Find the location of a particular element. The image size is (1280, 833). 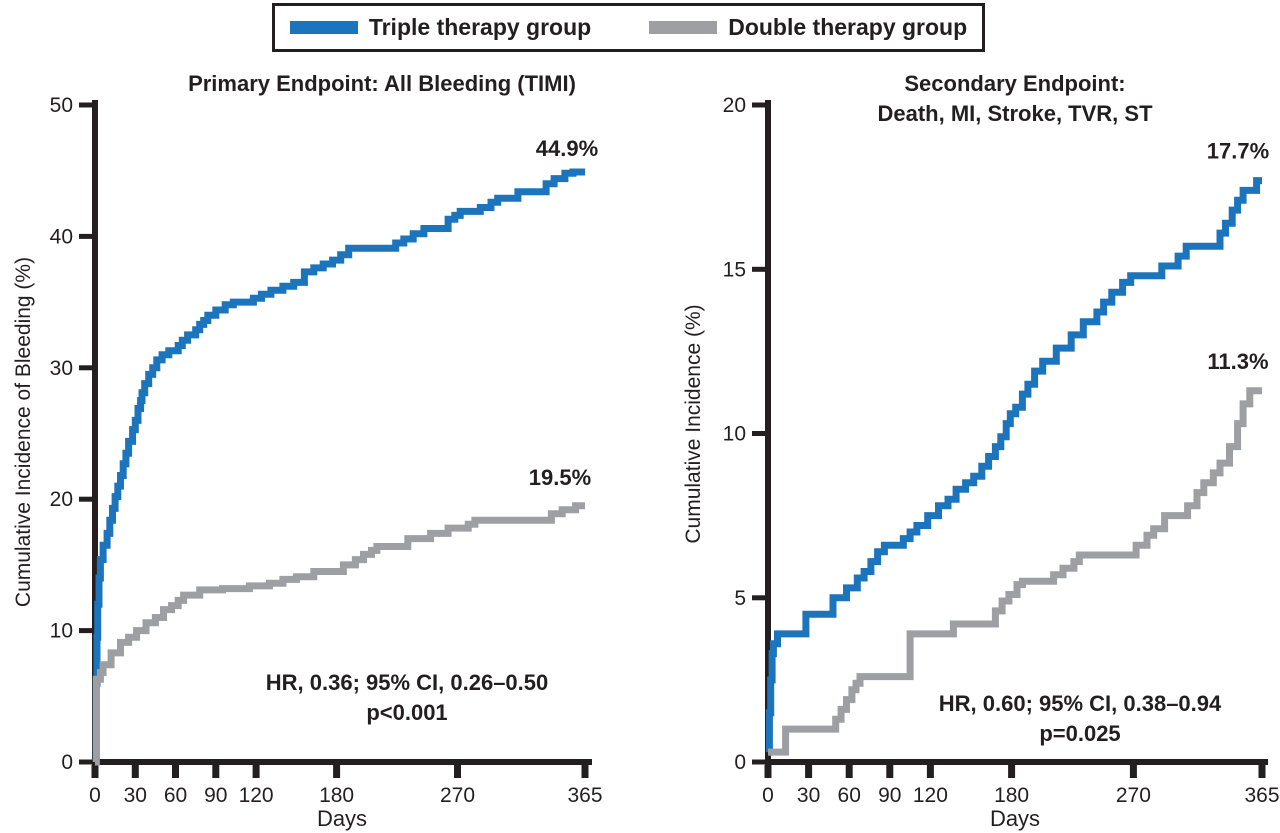

primary-x-tick-label: 60 is located at coordinates (175, 795).